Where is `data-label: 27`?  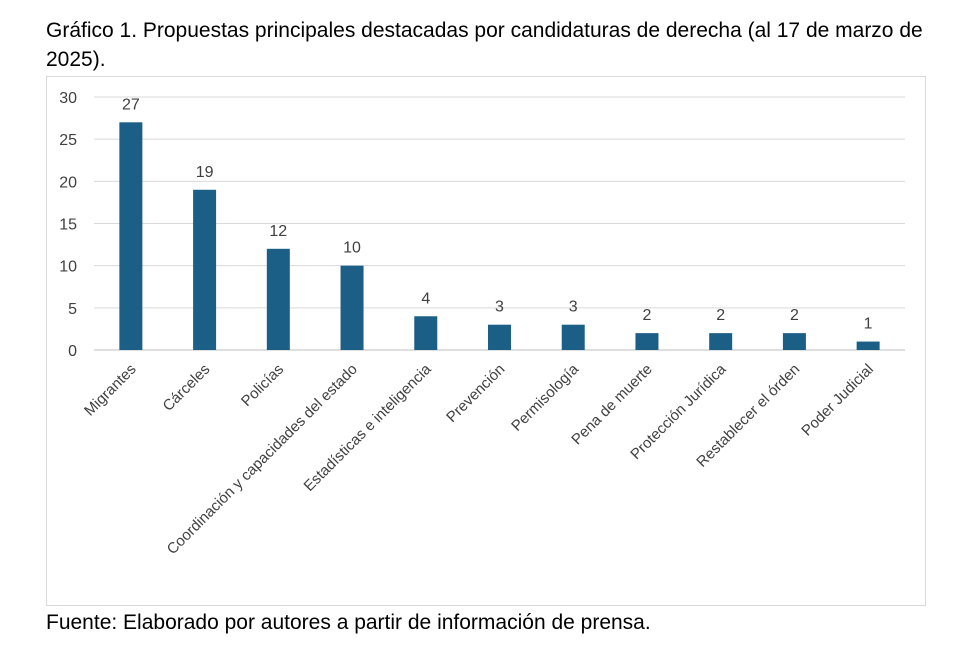
data-label: 27 is located at coordinates (131, 104).